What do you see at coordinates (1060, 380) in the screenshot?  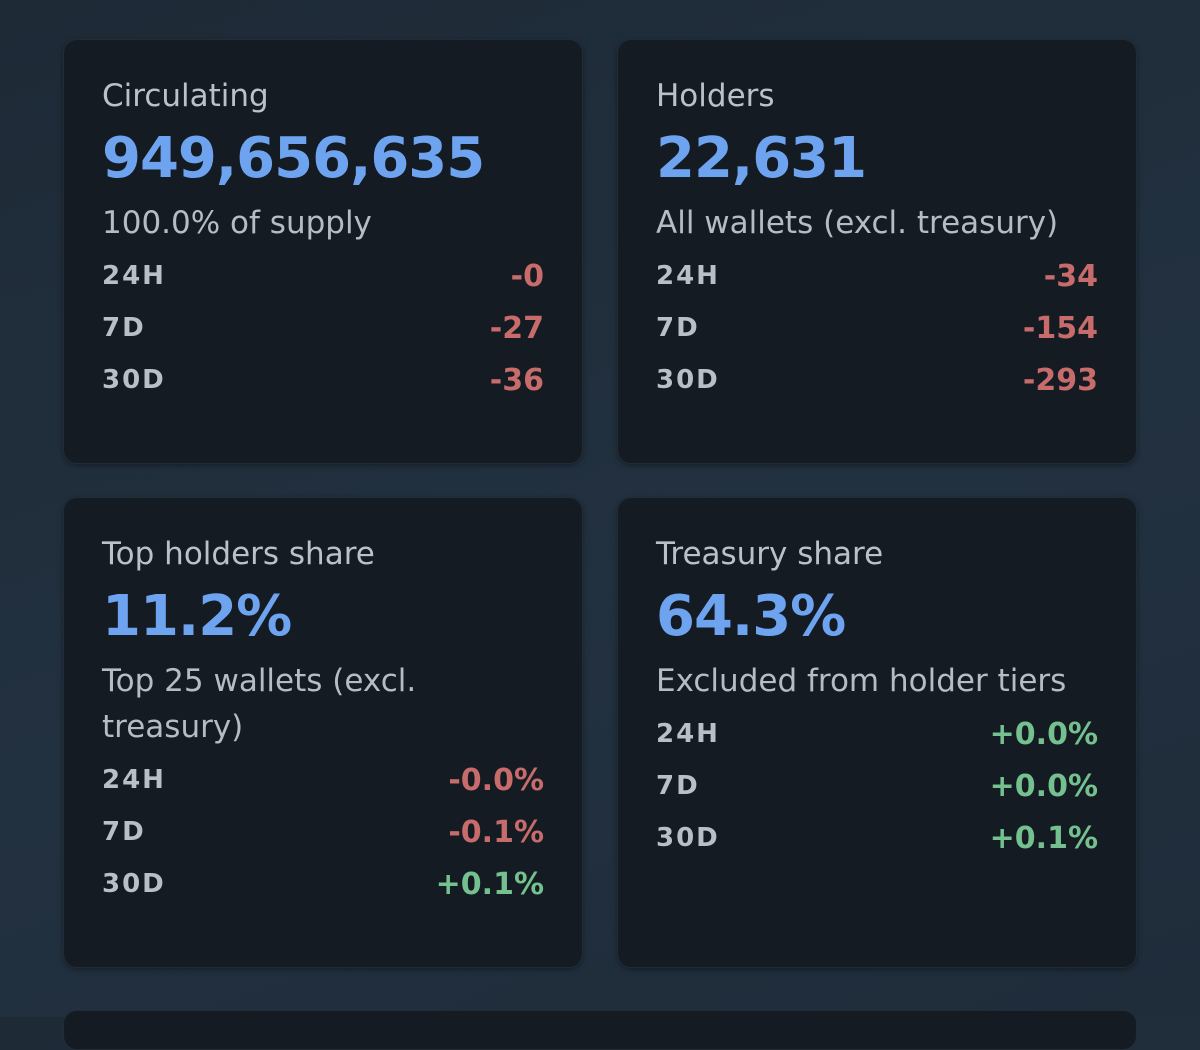 I see `change-value: -293` at bounding box center [1060, 380].